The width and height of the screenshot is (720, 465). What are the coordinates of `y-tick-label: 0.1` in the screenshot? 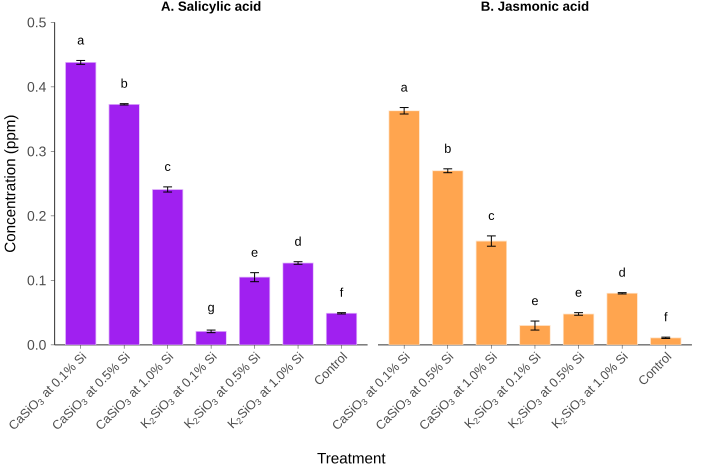 It's located at (37, 281).